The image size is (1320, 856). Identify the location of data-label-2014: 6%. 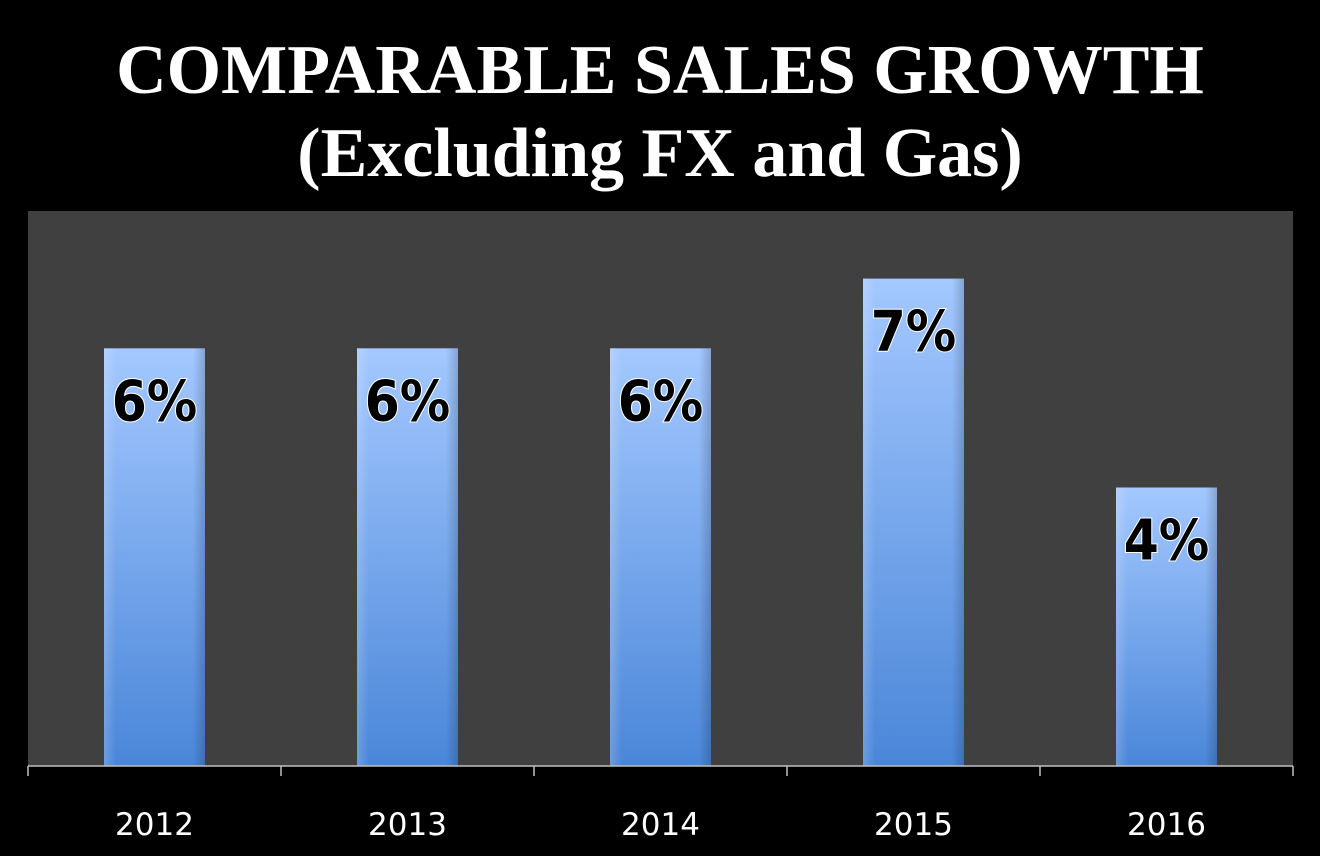
(661, 401).